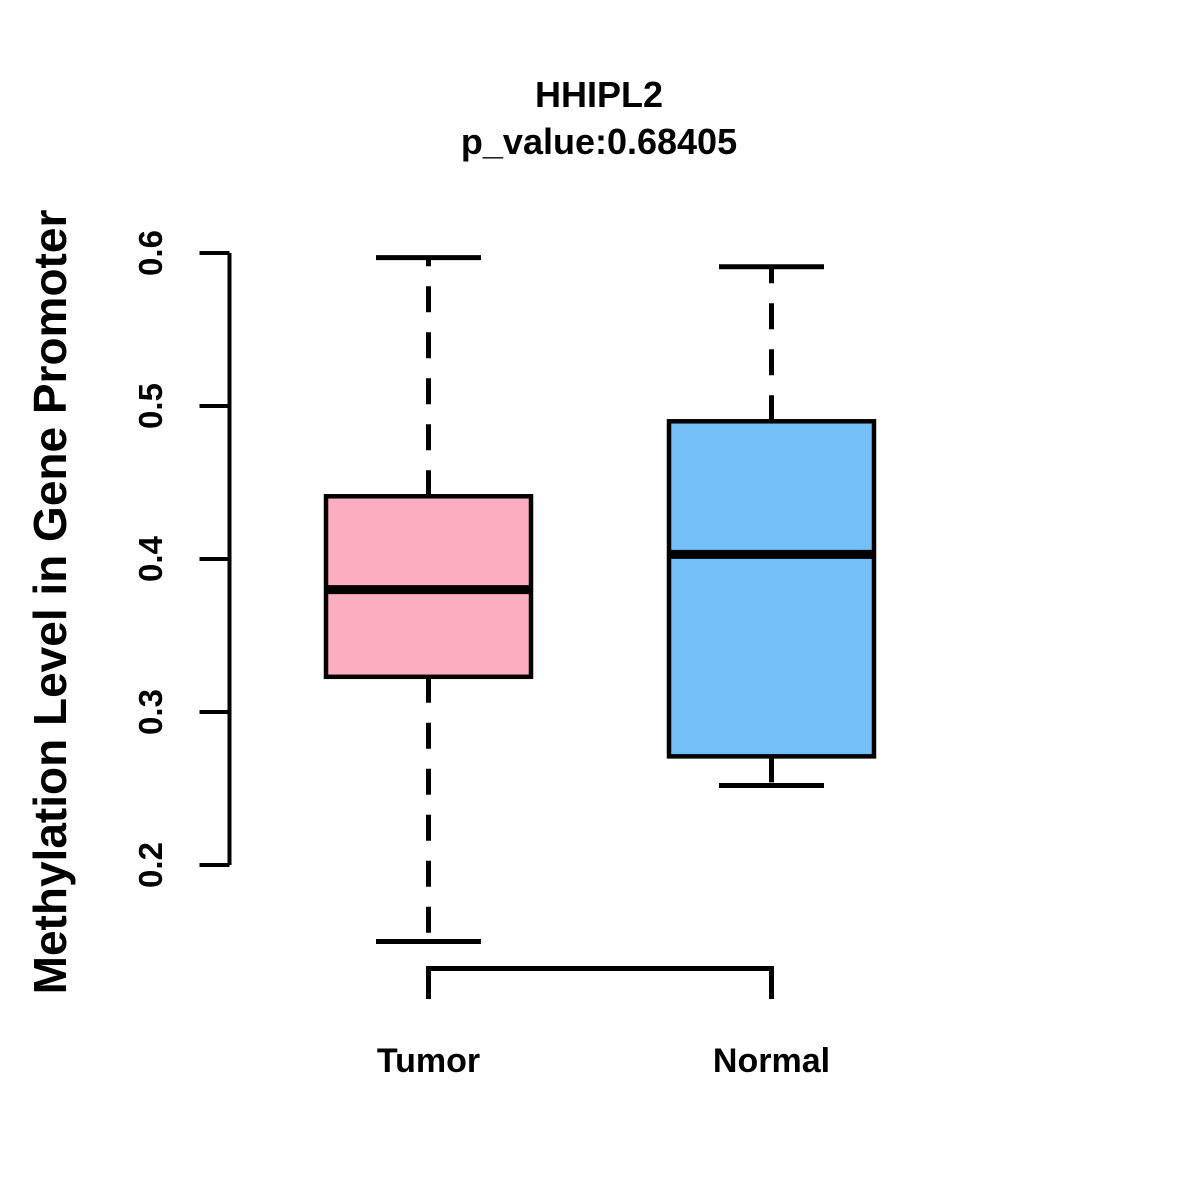 The image size is (1200, 1200). I want to click on y-axis: 0.2 0.3 0.4 0.5 0.6, so click(182, 559).